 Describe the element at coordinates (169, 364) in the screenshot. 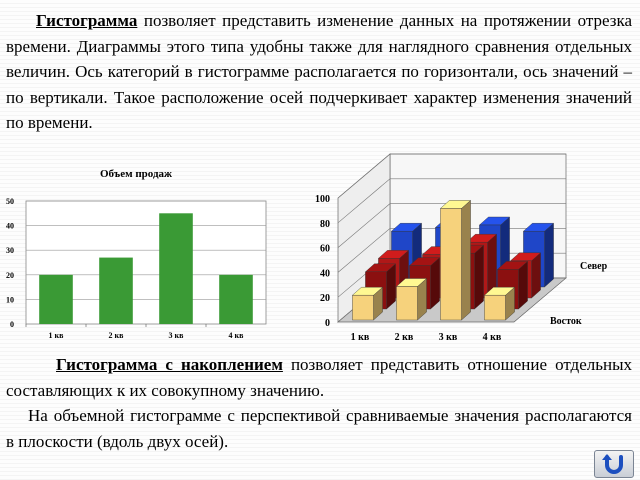

I see `stacked-term: Гистограмма с накоплением` at that location.